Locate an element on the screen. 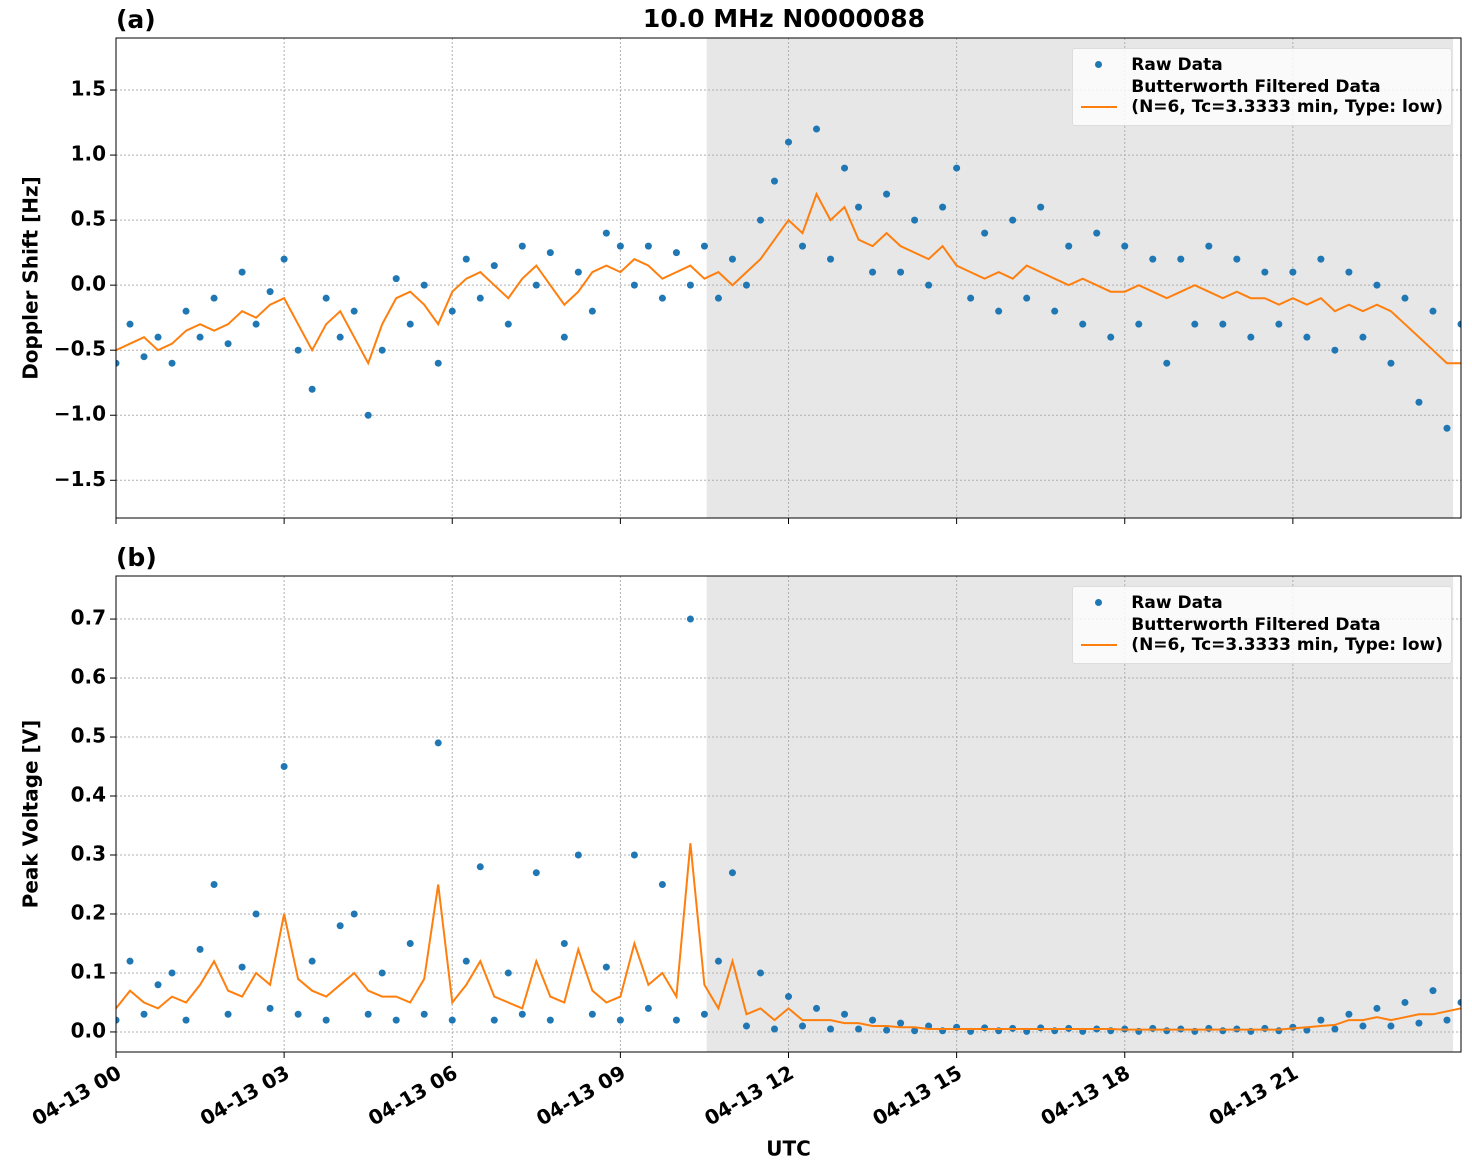 Image resolution: width=1472 pixels, height=1172 pixels. y-tick-label: 0.4 is located at coordinates (88, 795).